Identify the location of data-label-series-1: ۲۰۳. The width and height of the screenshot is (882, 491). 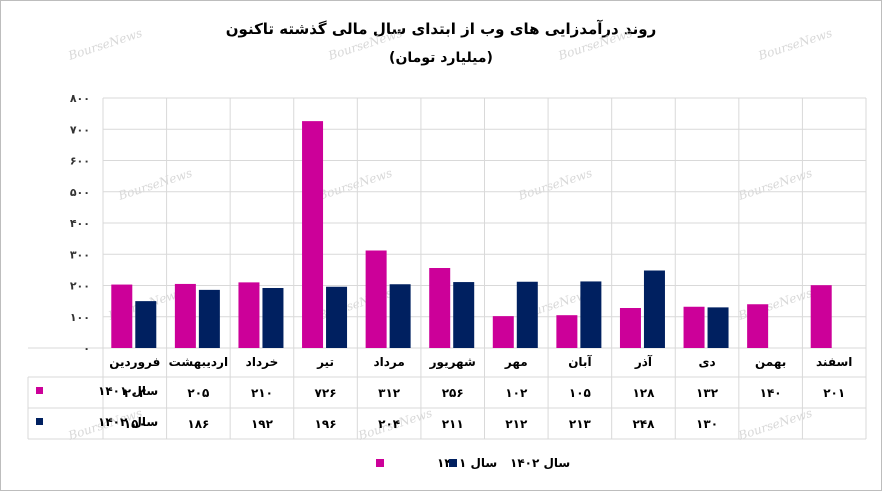
(135, 393).